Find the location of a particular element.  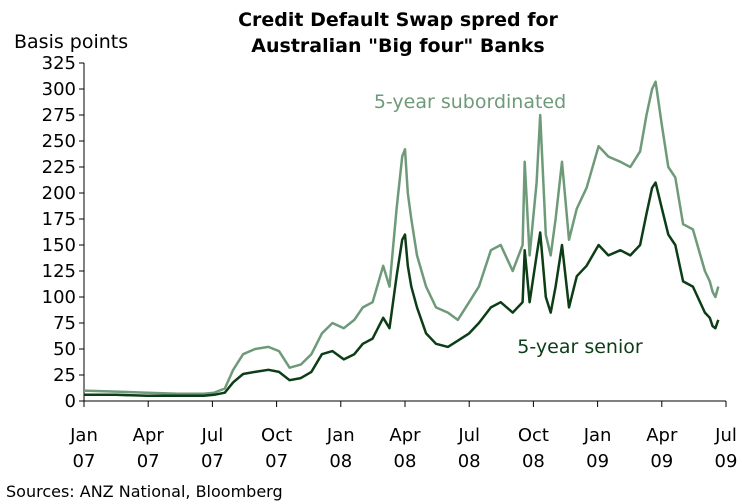

y-tick-label: 250 is located at coordinates (59, 141).